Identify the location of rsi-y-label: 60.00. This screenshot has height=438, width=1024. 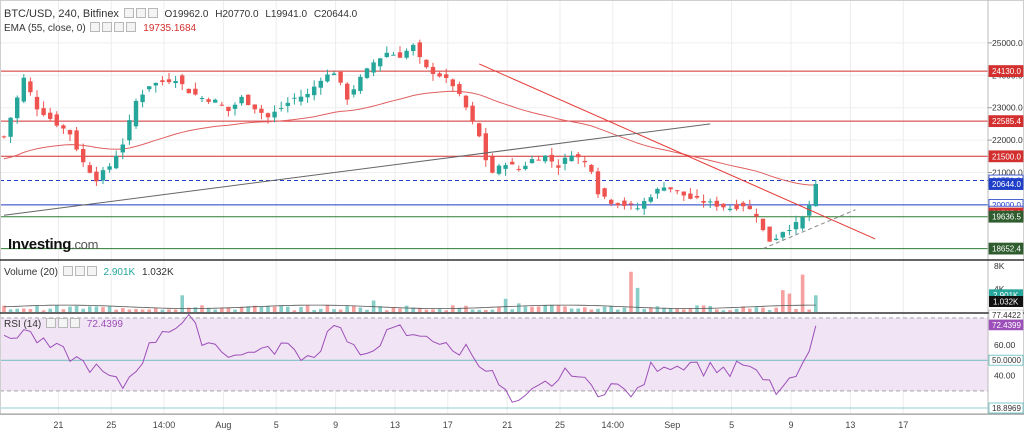
(1005, 345).